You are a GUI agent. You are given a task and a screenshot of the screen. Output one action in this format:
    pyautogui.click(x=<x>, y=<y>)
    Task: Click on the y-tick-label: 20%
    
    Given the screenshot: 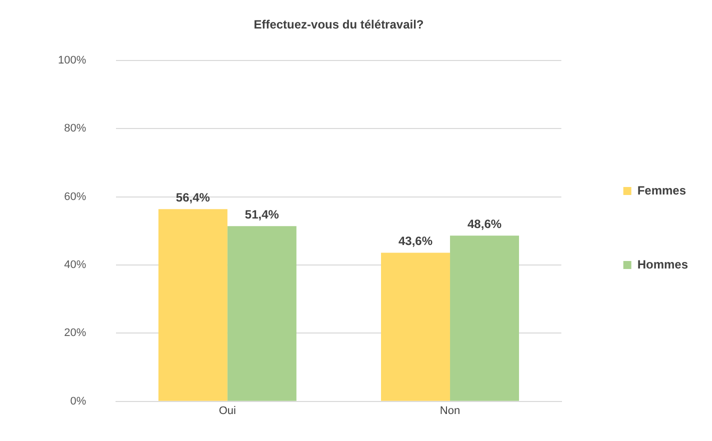 What is the action you would take?
    pyautogui.click(x=75, y=333)
    